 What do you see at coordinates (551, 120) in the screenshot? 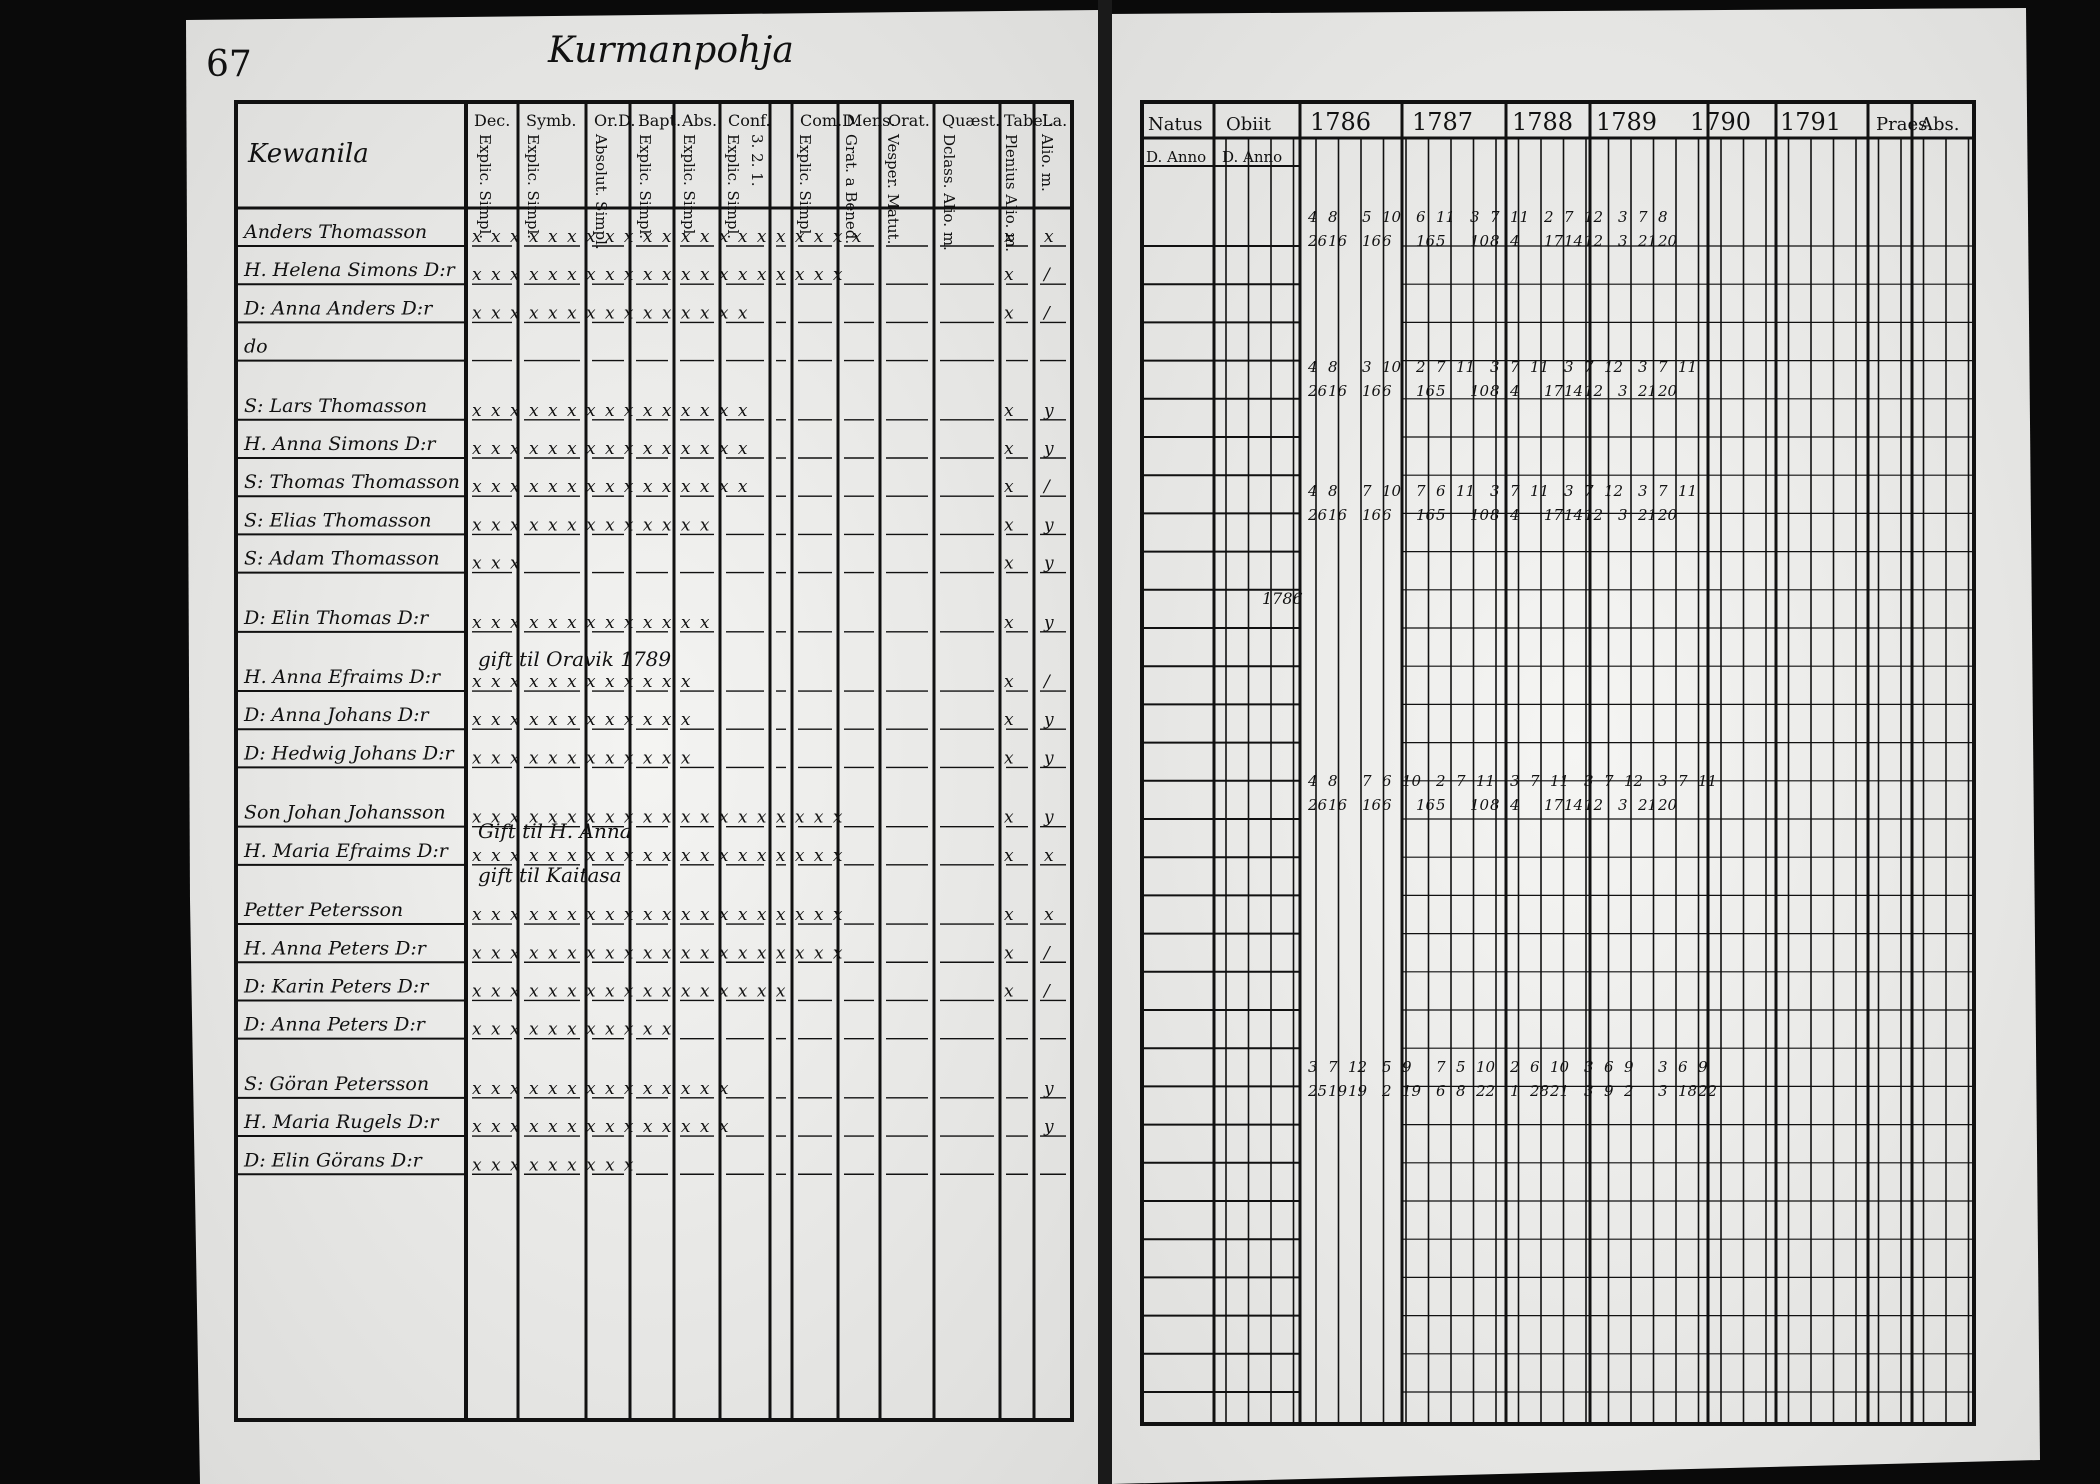
I see `column-header: Symb.` at bounding box center [551, 120].